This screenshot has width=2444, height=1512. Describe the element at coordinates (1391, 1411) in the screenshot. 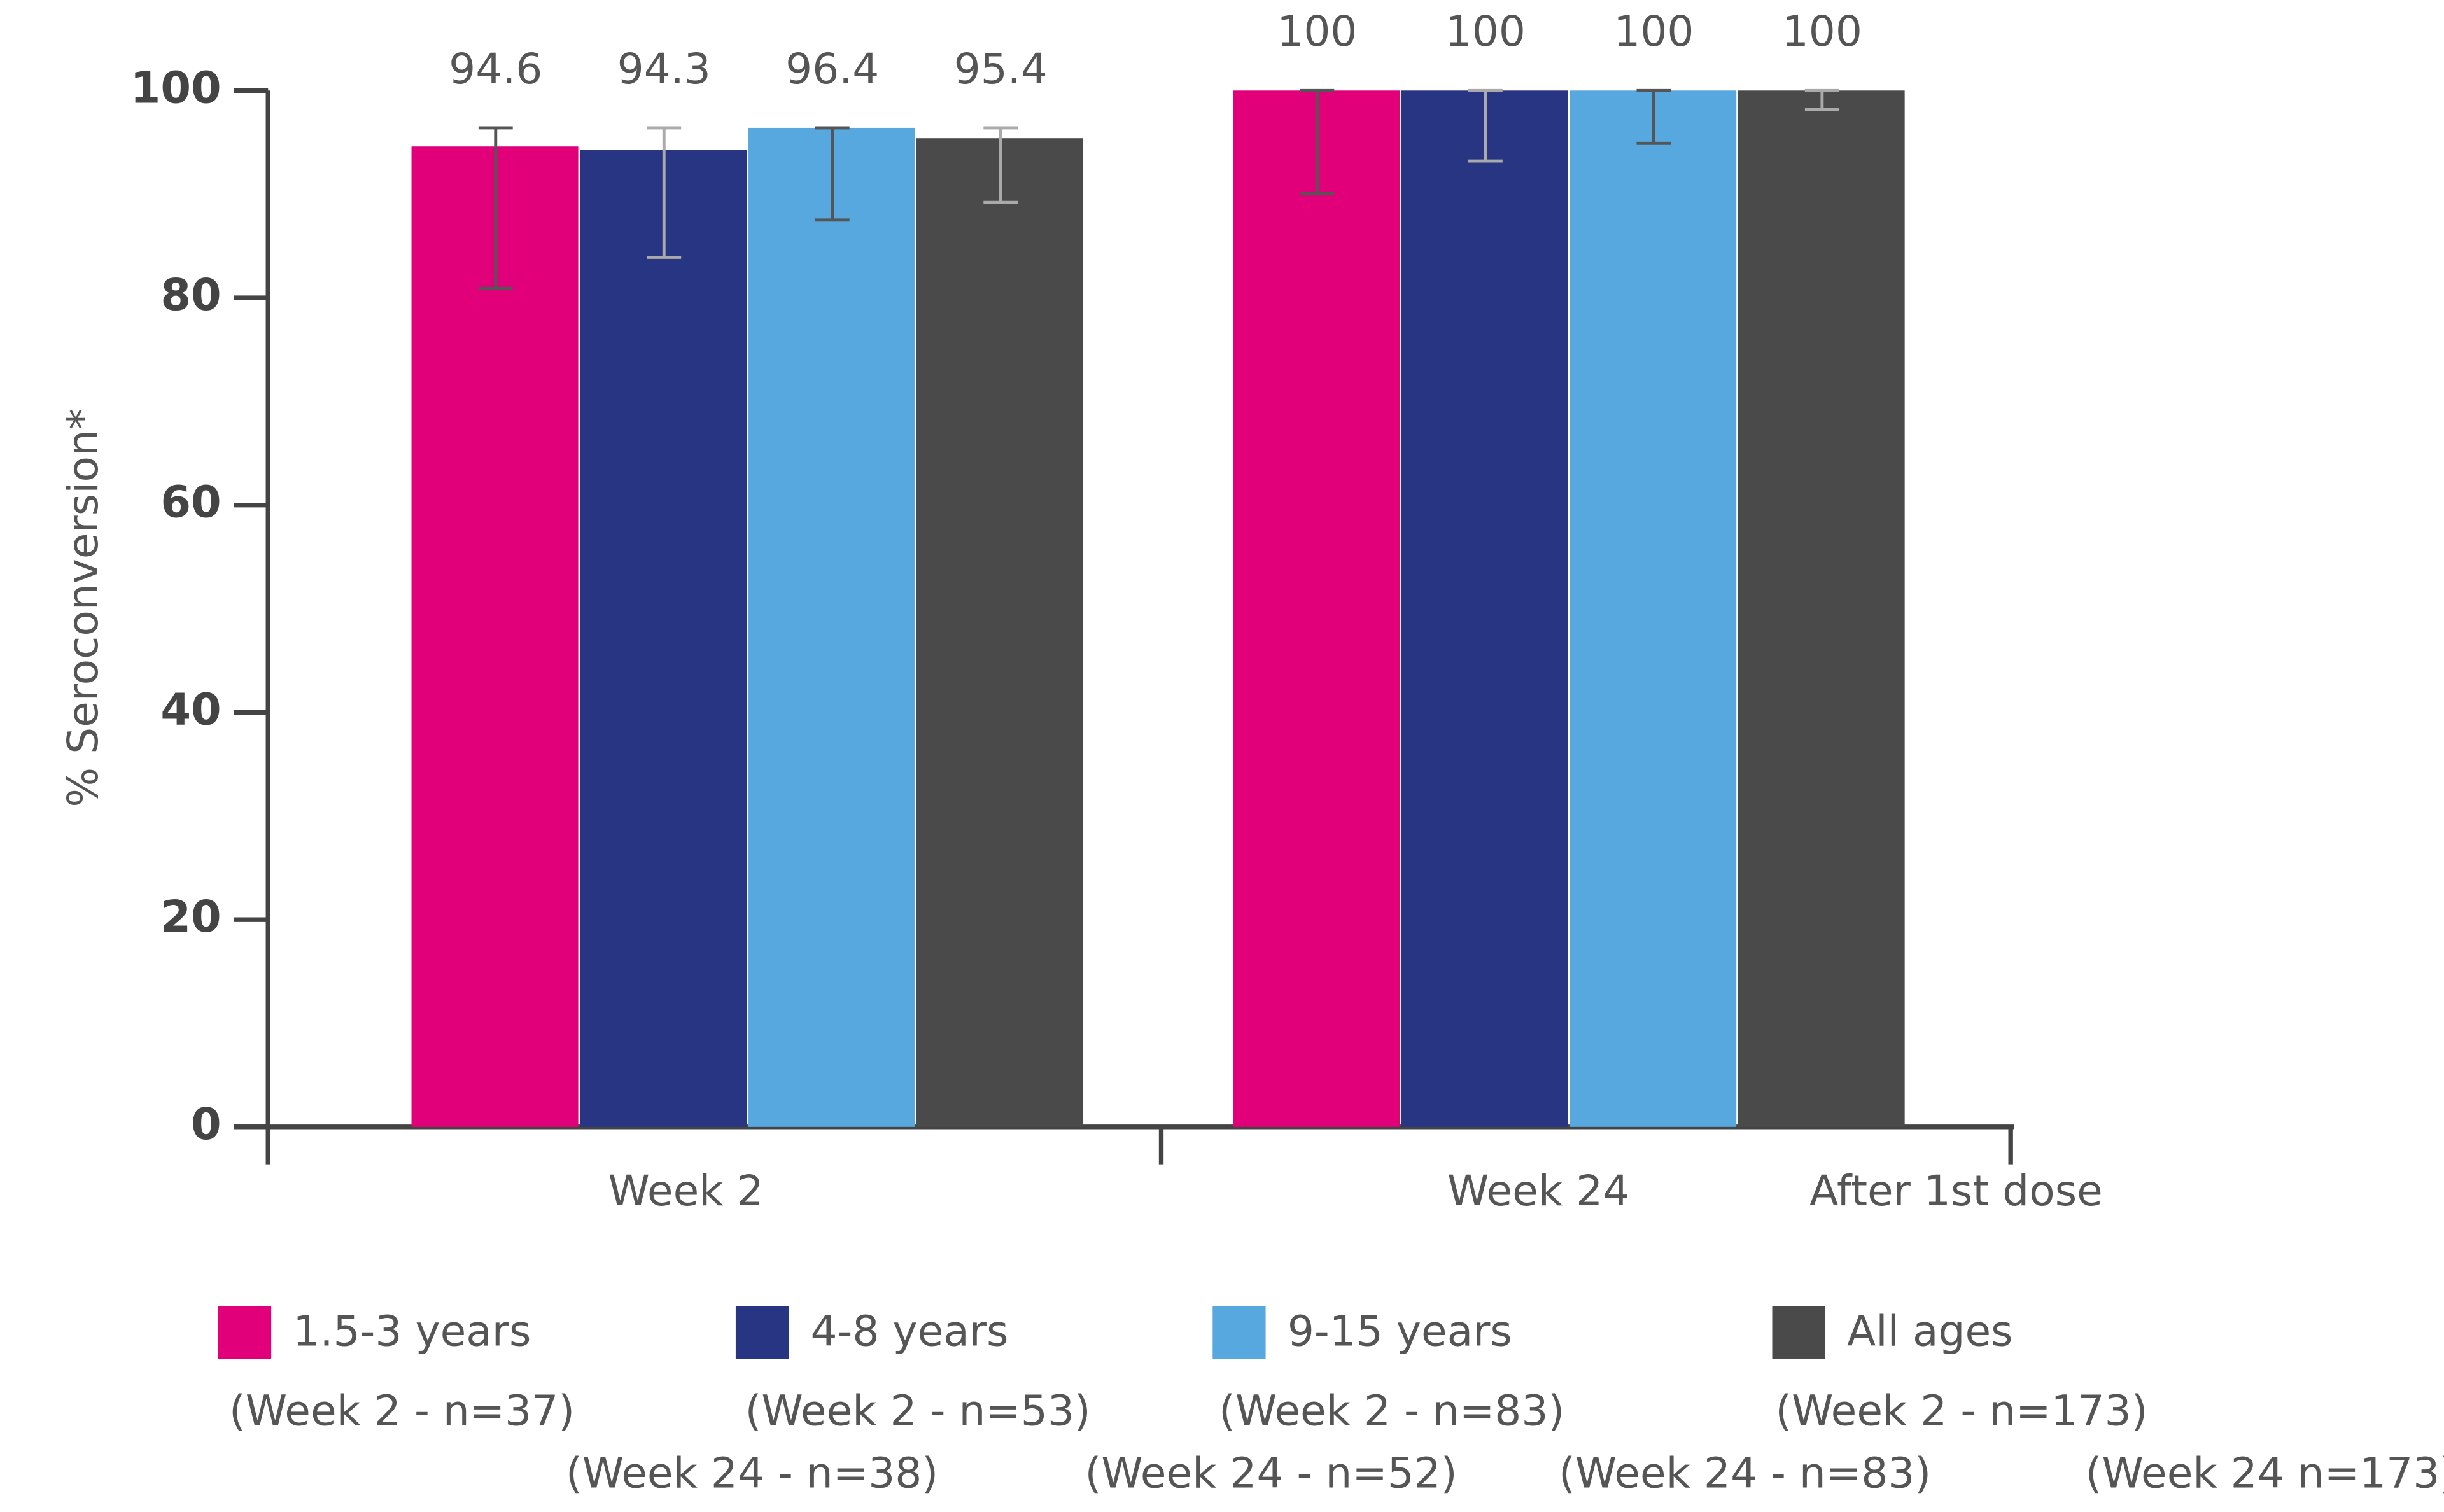

I see `legend-note: (Week 2 - n=83)` at that location.